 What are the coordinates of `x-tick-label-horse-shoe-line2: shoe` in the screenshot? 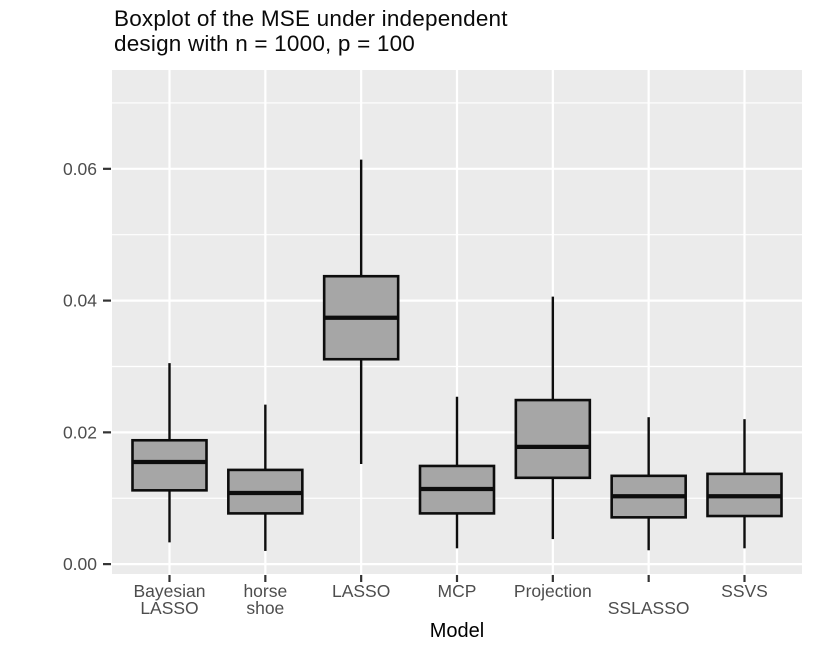 It's located at (265, 608).